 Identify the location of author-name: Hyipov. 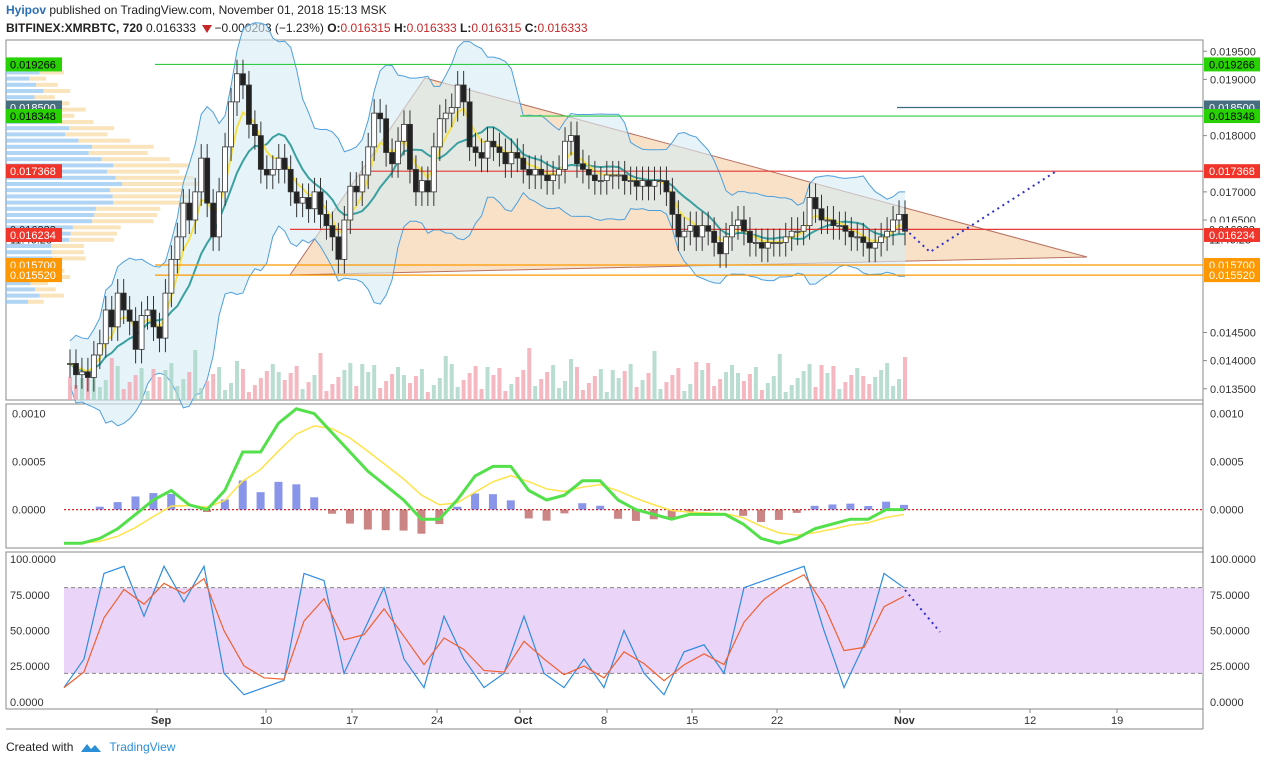
(26, 10).